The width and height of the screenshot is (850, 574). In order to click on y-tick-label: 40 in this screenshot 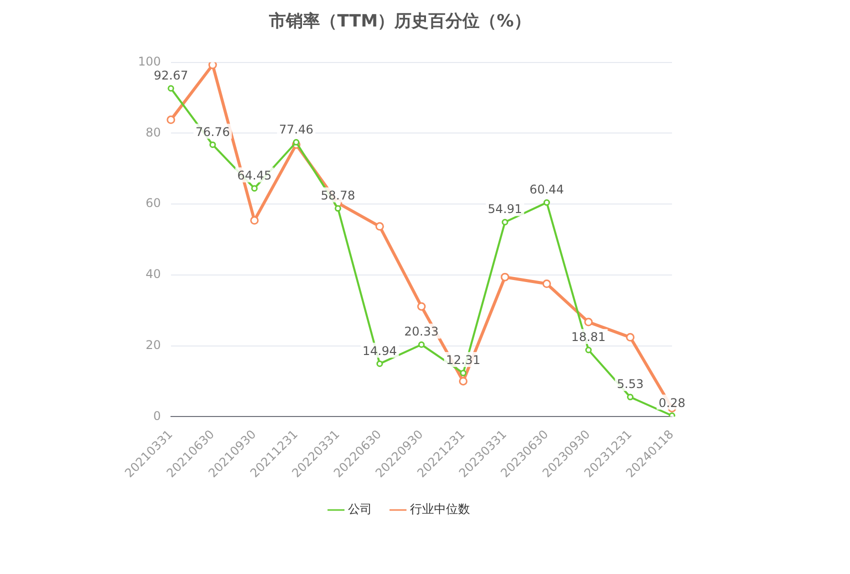, I will do `click(153, 274)`.